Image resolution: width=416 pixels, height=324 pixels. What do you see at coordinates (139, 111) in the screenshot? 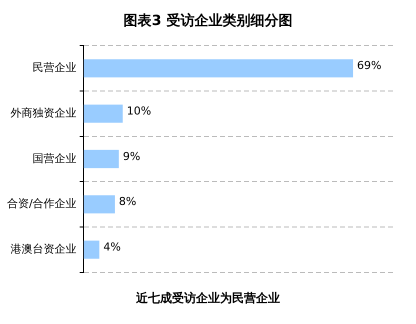
I see `data-label: 10%` at bounding box center [139, 111].